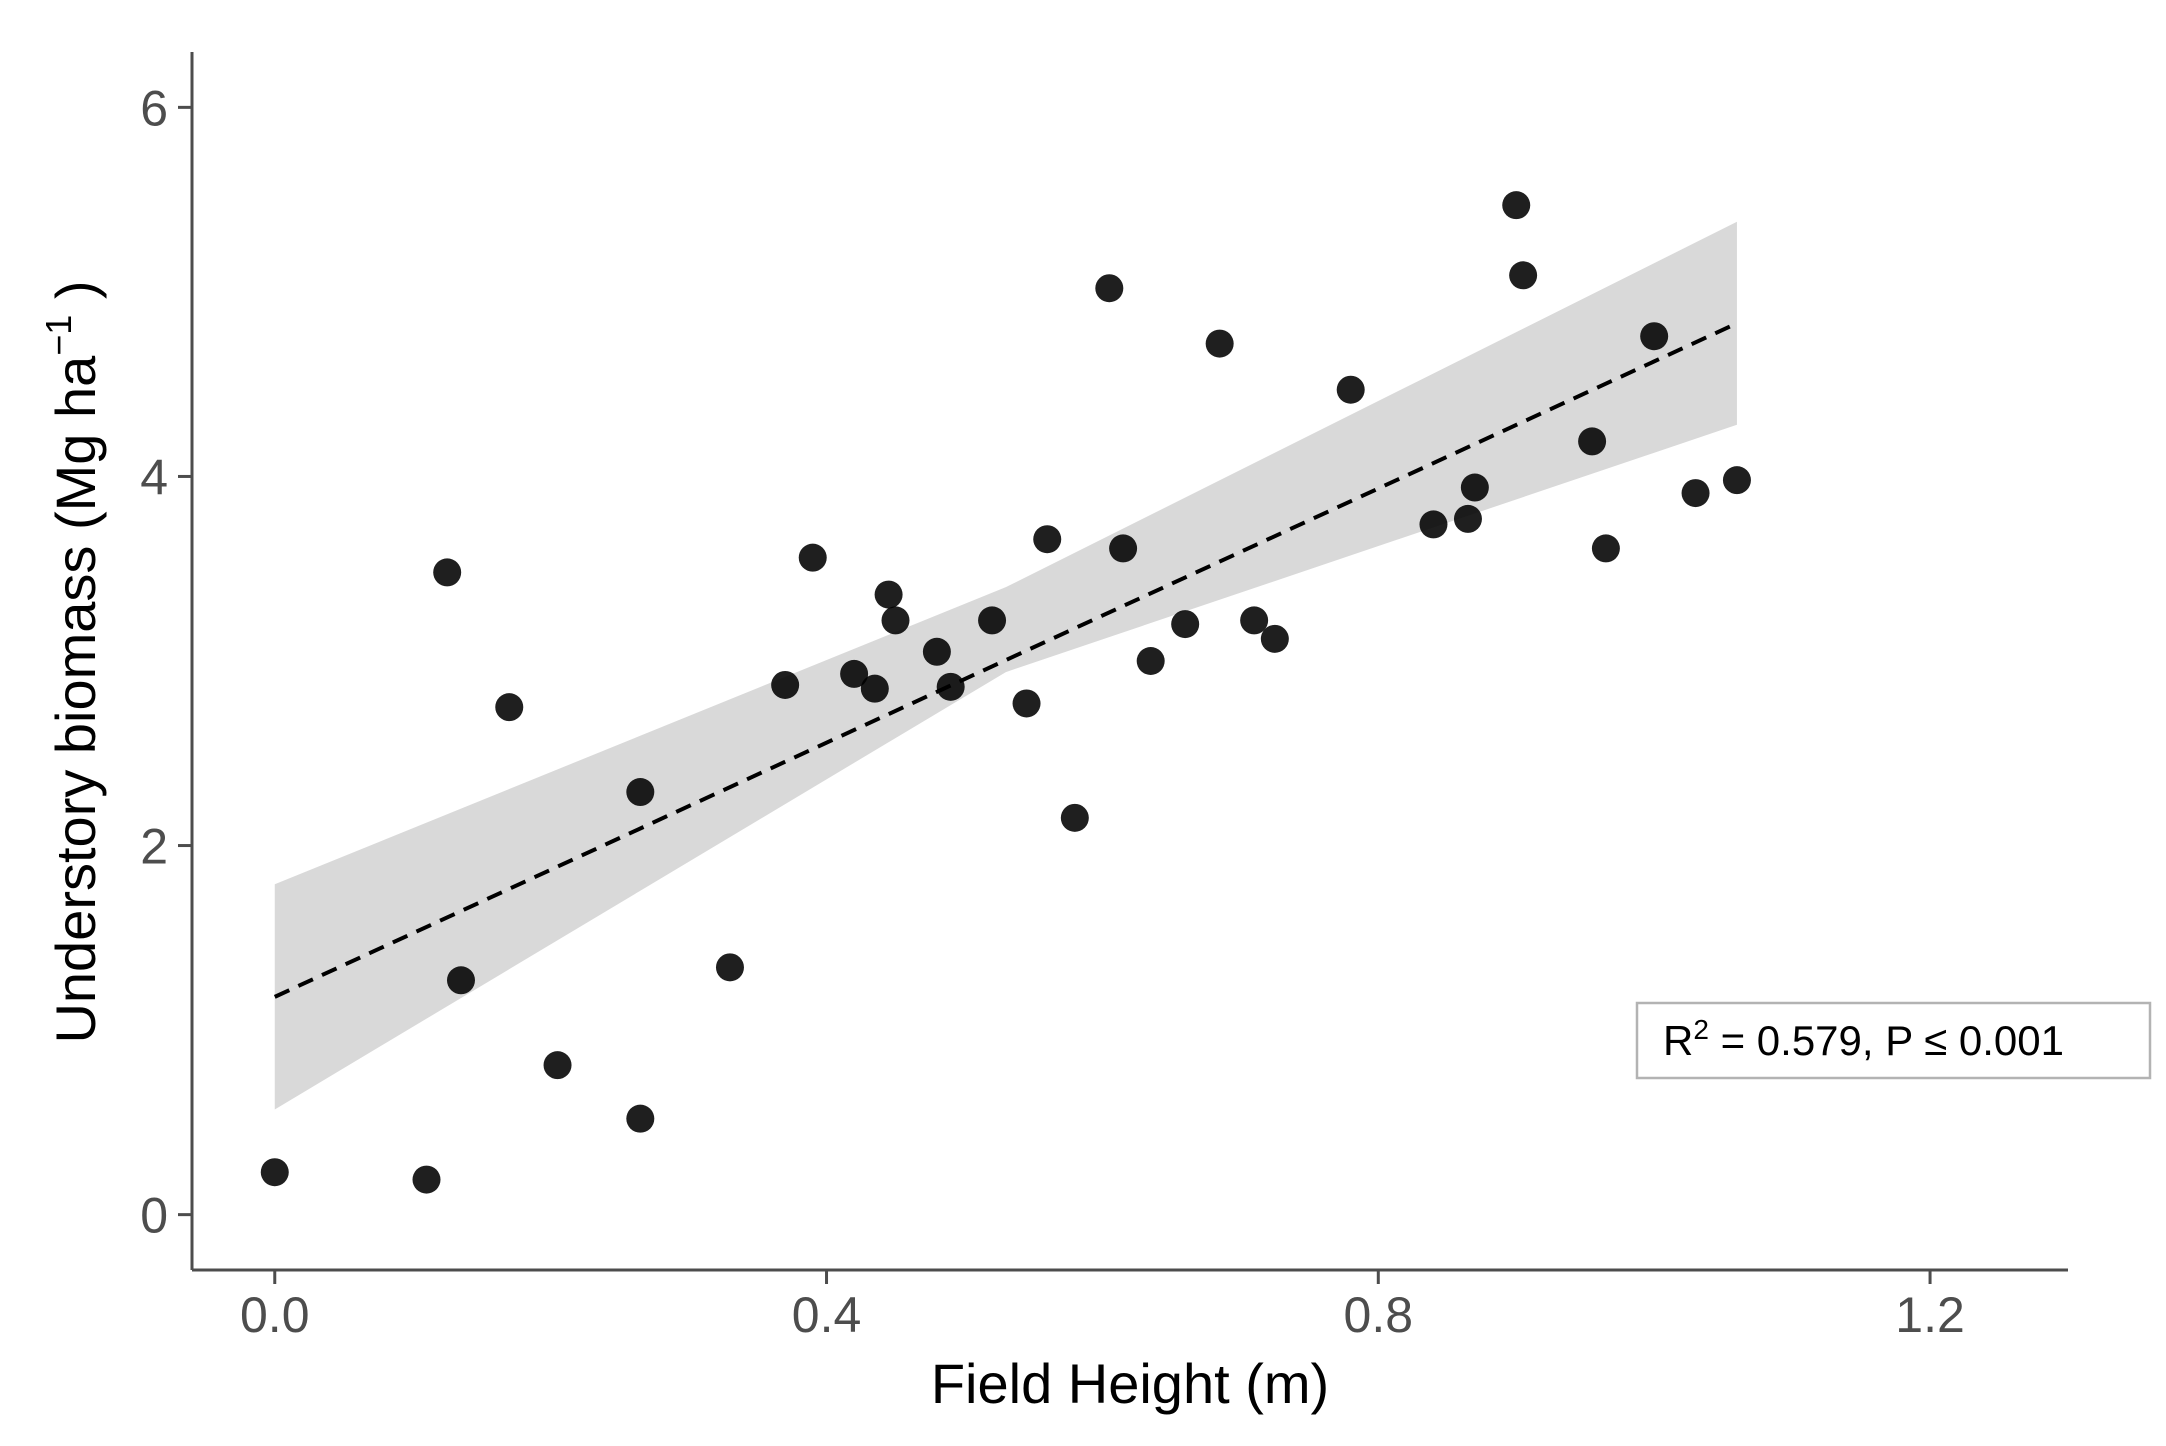 This screenshot has height=1446, width=2166. I want to click on x-tick-label: 0.4, so click(827, 1315).